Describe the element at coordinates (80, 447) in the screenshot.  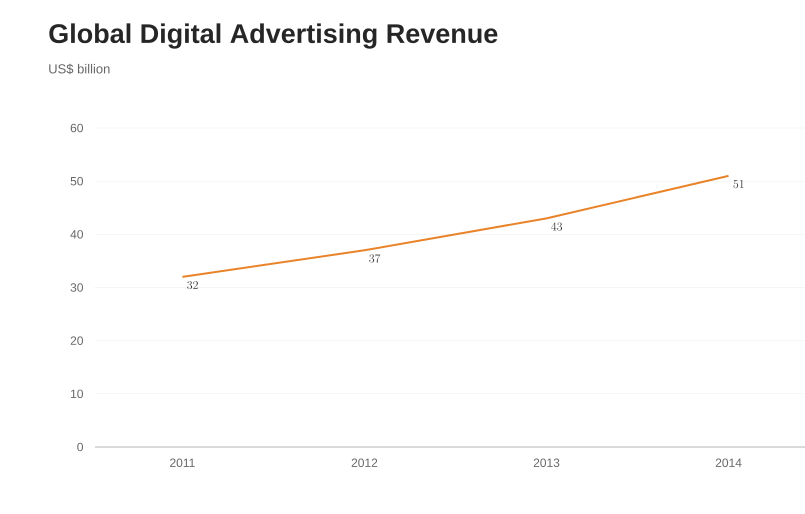
I see `y-tick-label: 0` at that location.